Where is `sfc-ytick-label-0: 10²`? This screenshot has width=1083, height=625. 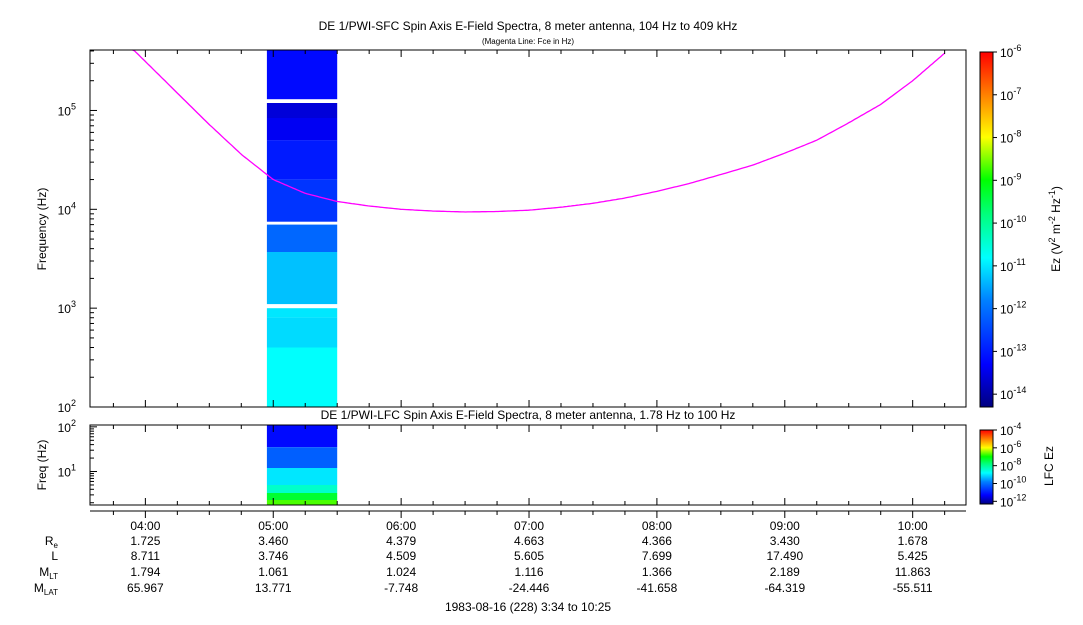 sfc-ytick-label-0: 10² is located at coordinates (67, 406).